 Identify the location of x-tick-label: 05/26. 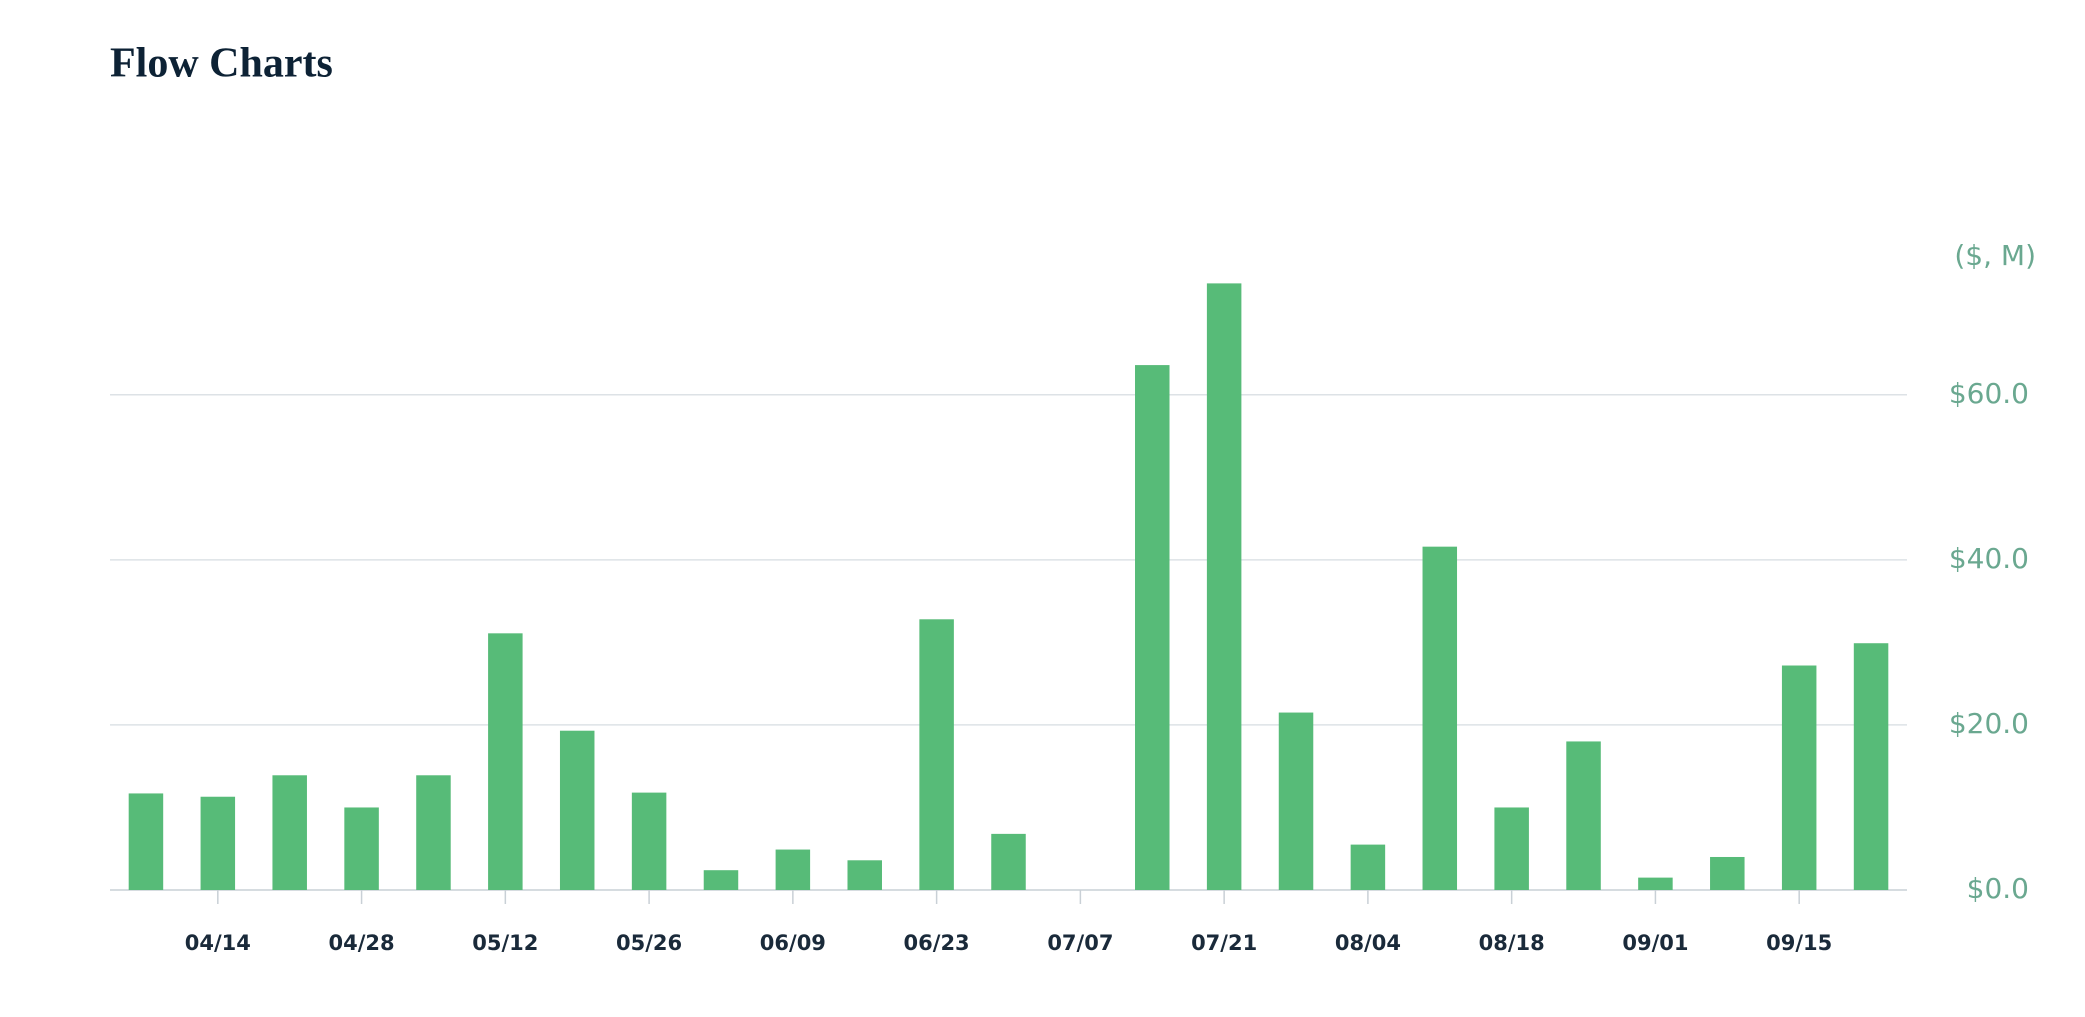
(649, 943).